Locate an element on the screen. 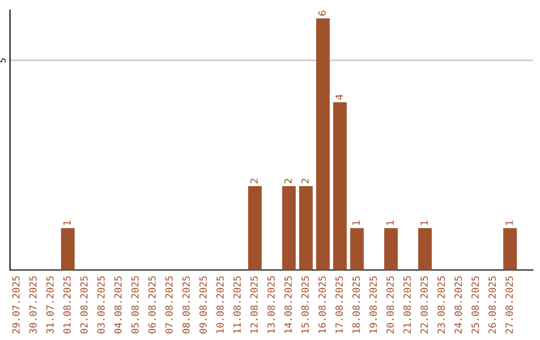 The image size is (540, 340). data-label: 6 is located at coordinates (322, 13).